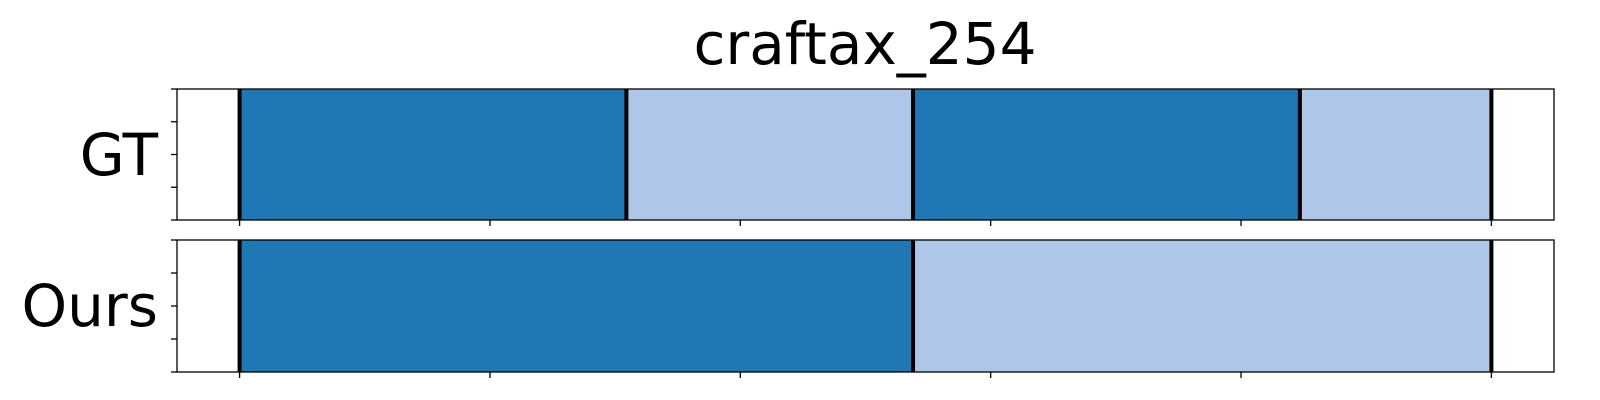 The width and height of the screenshot is (1600, 400). I want to click on row-ours-y-ticks, so click(174, 306).